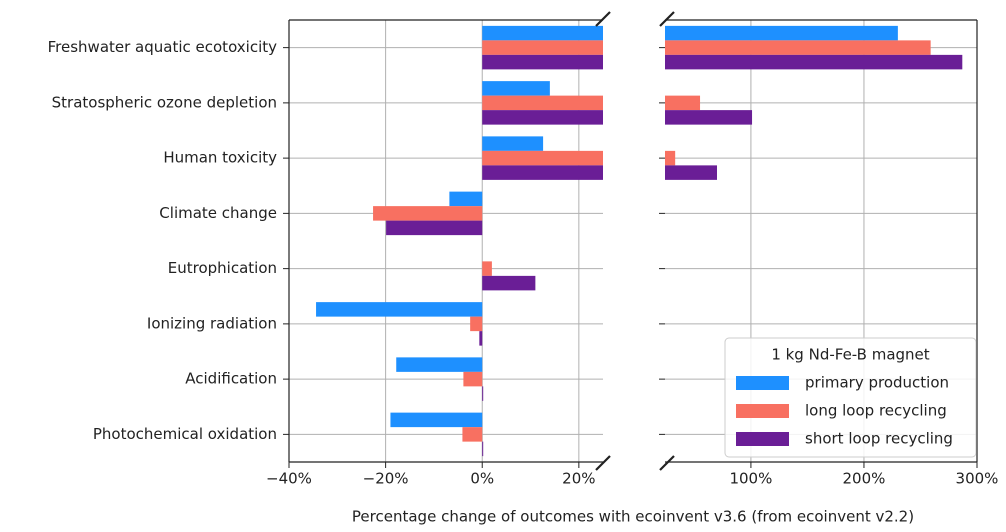 The width and height of the screenshot is (1006, 532). I want to click on legend-label: short loop recycling, so click(879, 439).